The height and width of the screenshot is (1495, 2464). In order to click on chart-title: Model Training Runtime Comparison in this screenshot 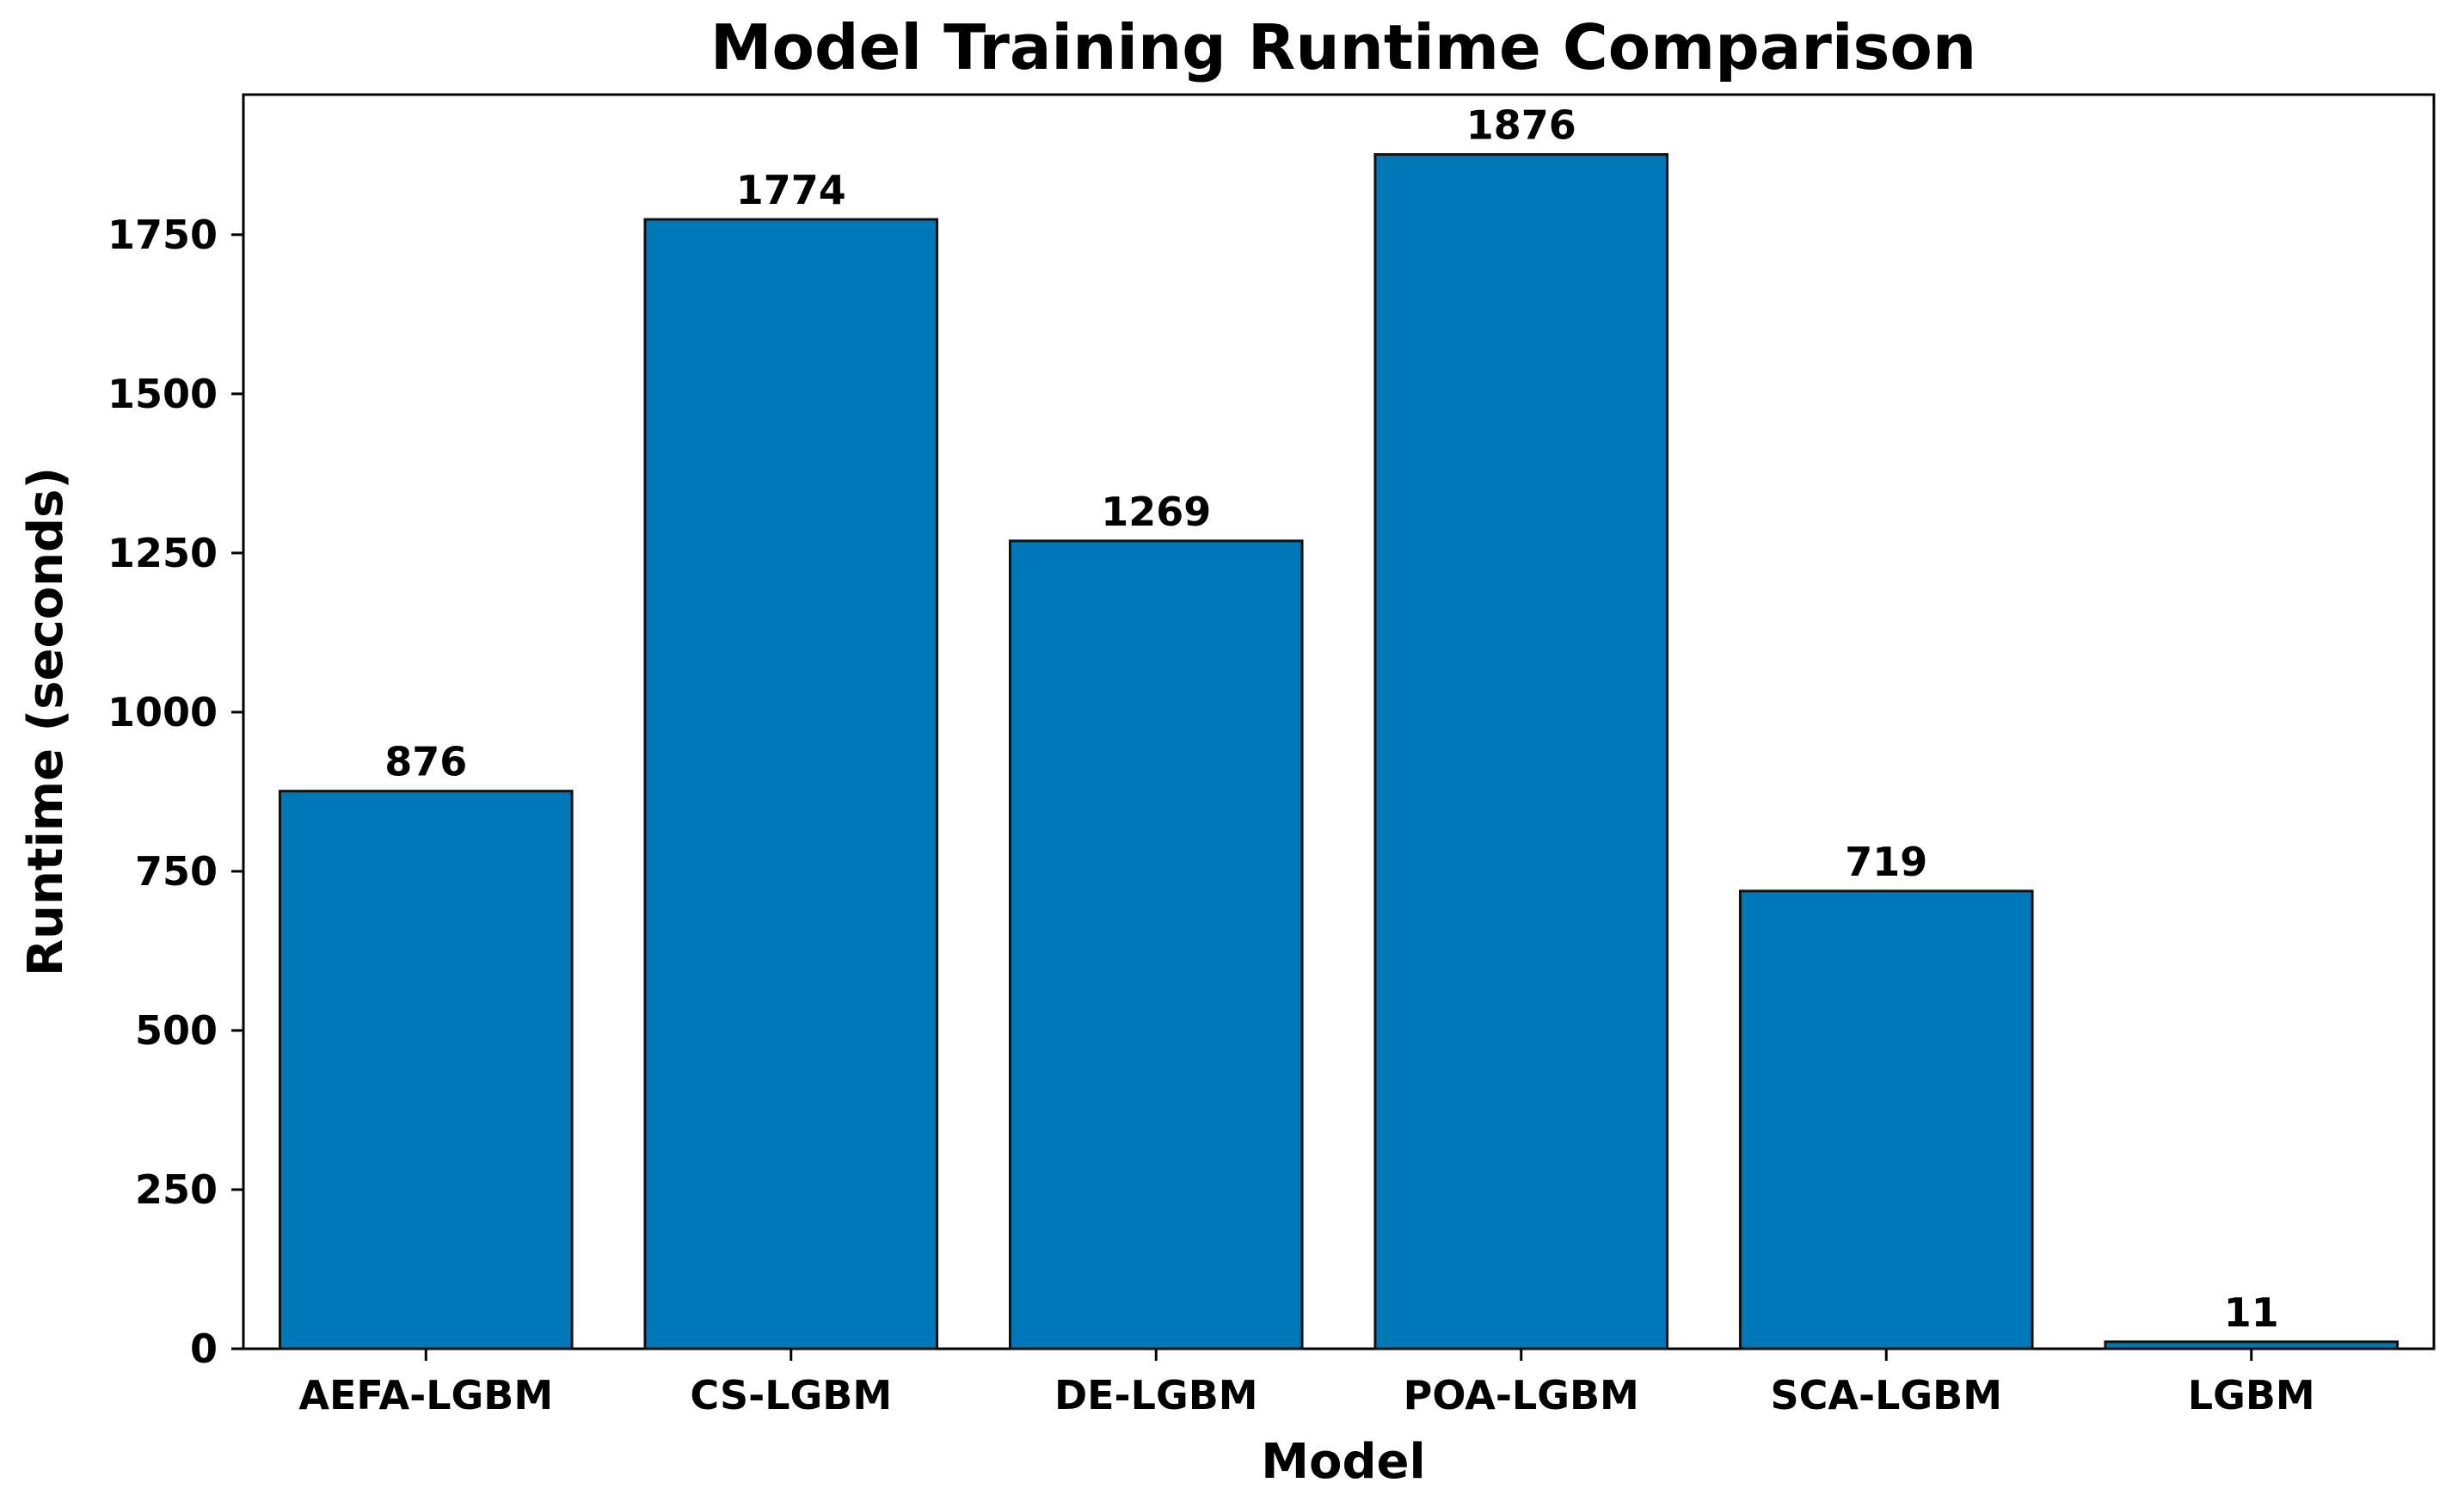, I will do `click(1343, 47)`.